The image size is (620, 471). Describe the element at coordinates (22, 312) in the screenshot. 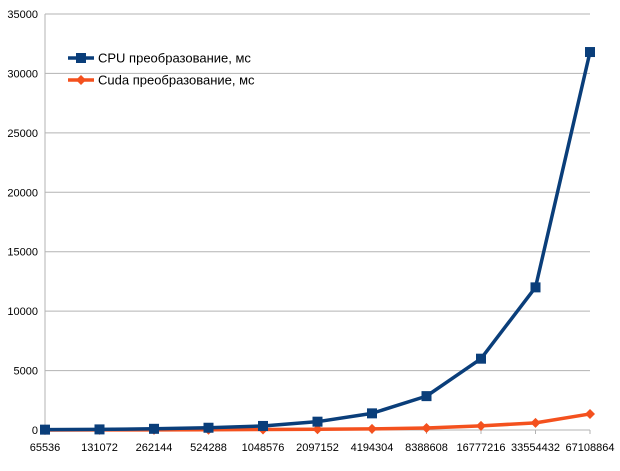

I see `y-tick-label: 10000` at that location.